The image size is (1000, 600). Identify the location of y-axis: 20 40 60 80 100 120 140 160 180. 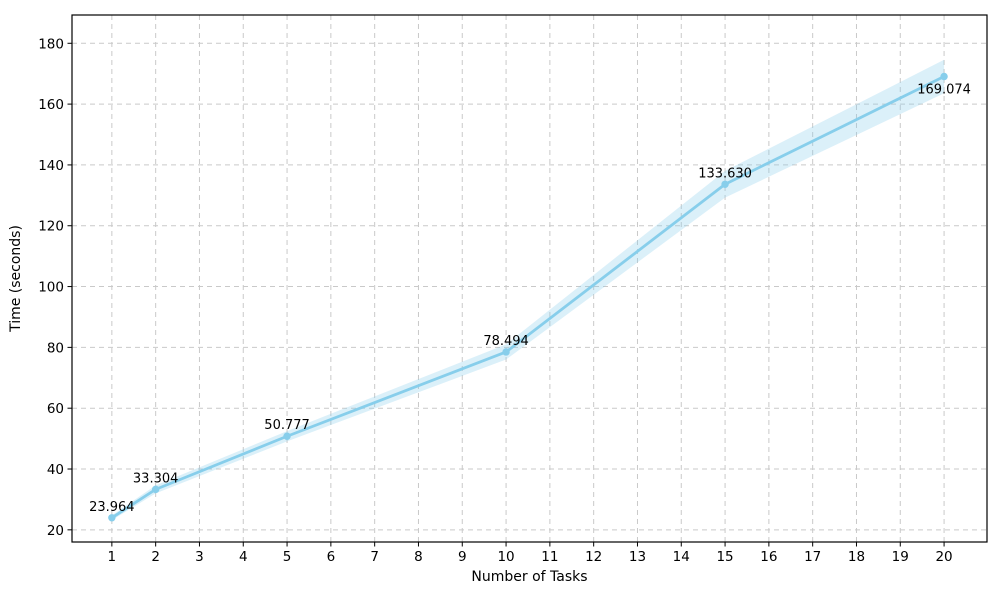
(55, 287).